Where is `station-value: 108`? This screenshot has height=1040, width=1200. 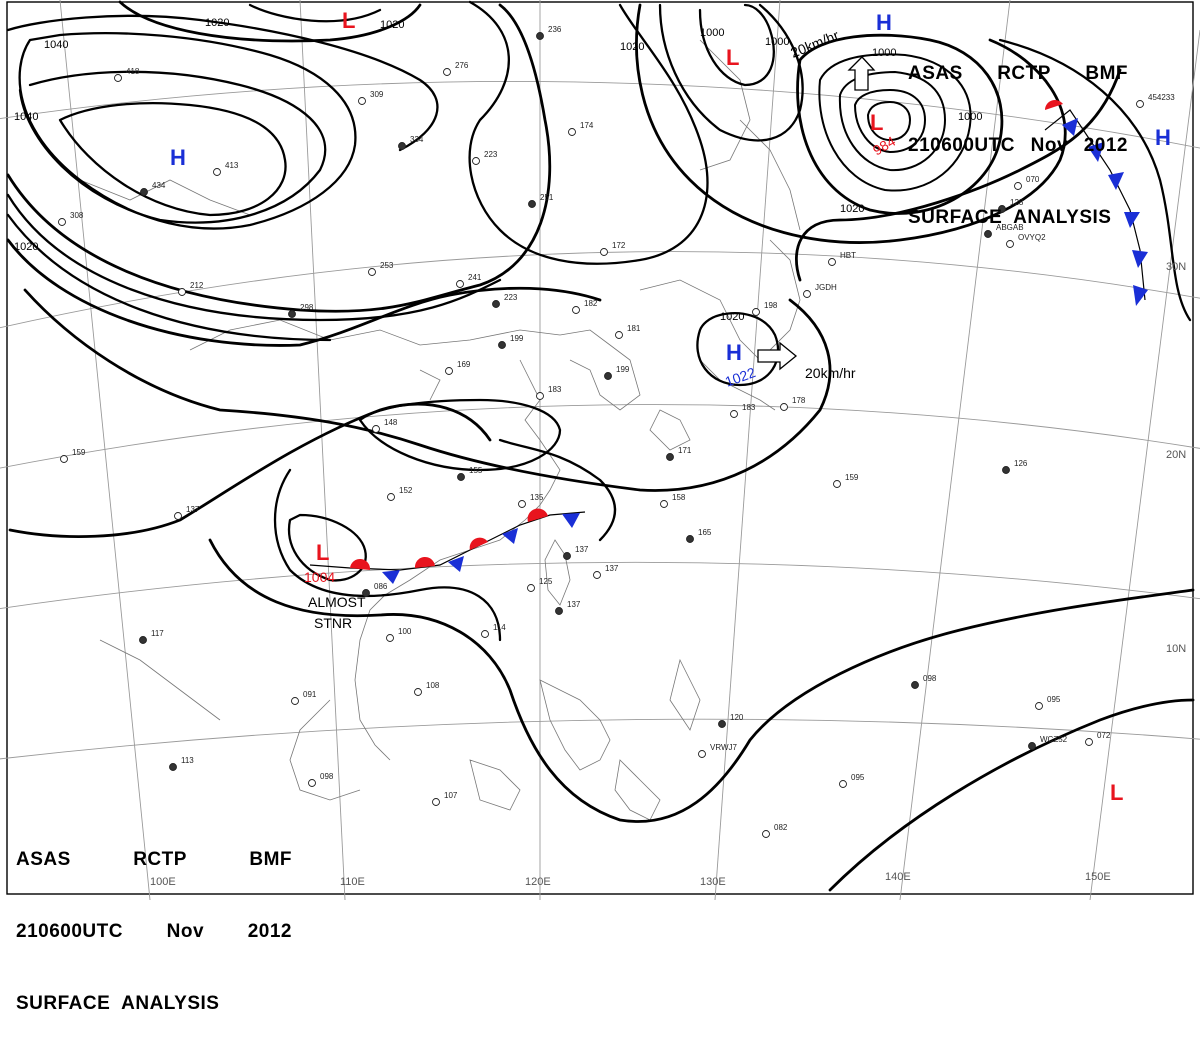 station-value: 108 is located at coordinates (433, 685).